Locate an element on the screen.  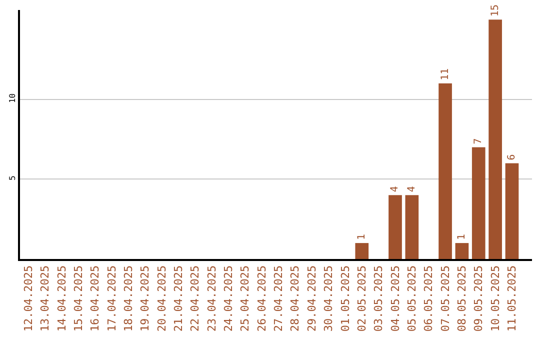
x-tick-label: 18.04.2025 is located at coordinates (128, 298).